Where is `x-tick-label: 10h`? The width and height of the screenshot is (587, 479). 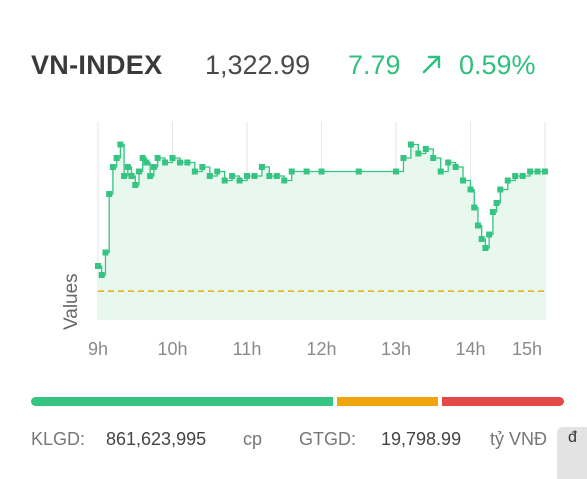 x-tick-label: 10h is located at coordinates (172, 349).